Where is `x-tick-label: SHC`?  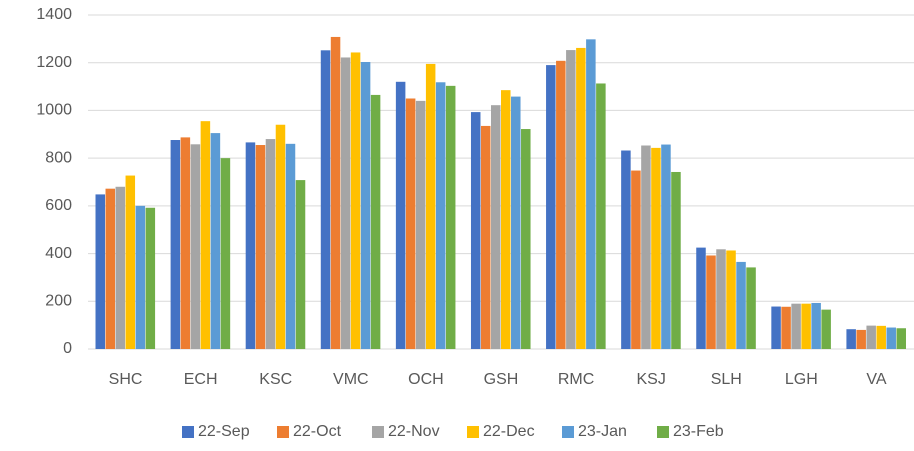
x-tick-label: SHC is located at coordinates (126, 379).